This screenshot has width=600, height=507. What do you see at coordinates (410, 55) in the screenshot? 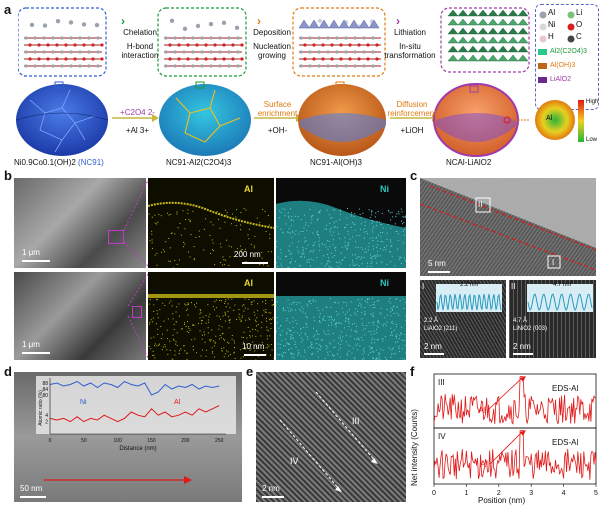
I see `step-3-sub2: transformation` at bounding box center [410, 55].